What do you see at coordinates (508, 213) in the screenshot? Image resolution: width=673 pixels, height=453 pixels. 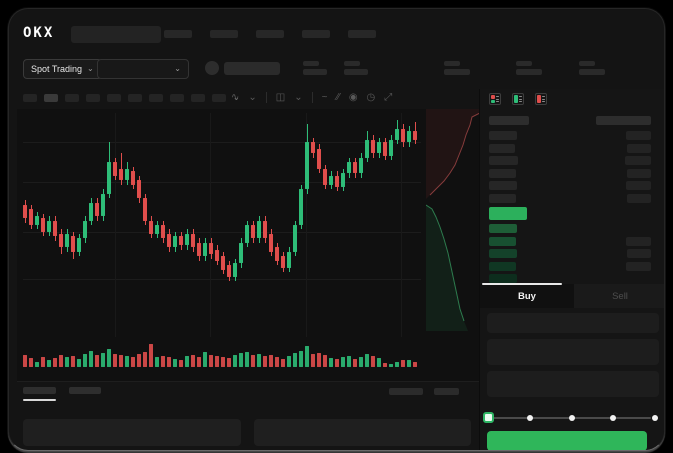 I see `last-price-bar` at bounding box center [508, 213].